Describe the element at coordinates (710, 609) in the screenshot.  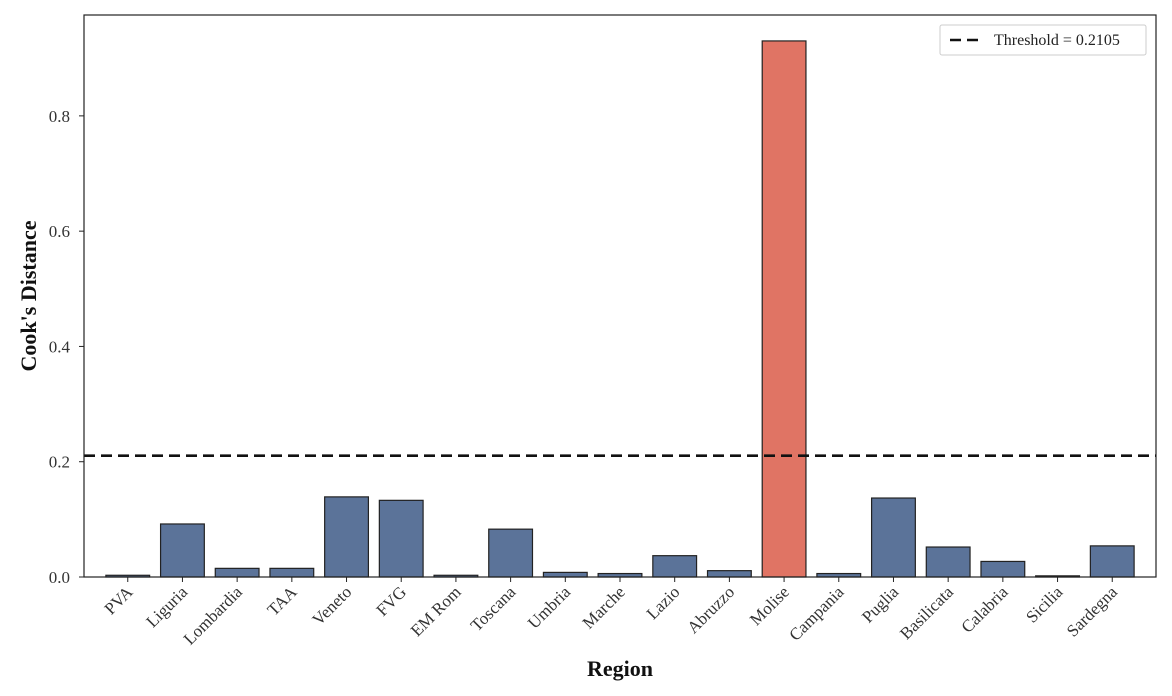
I see `x-tick-label: Abruzzo` at that location.